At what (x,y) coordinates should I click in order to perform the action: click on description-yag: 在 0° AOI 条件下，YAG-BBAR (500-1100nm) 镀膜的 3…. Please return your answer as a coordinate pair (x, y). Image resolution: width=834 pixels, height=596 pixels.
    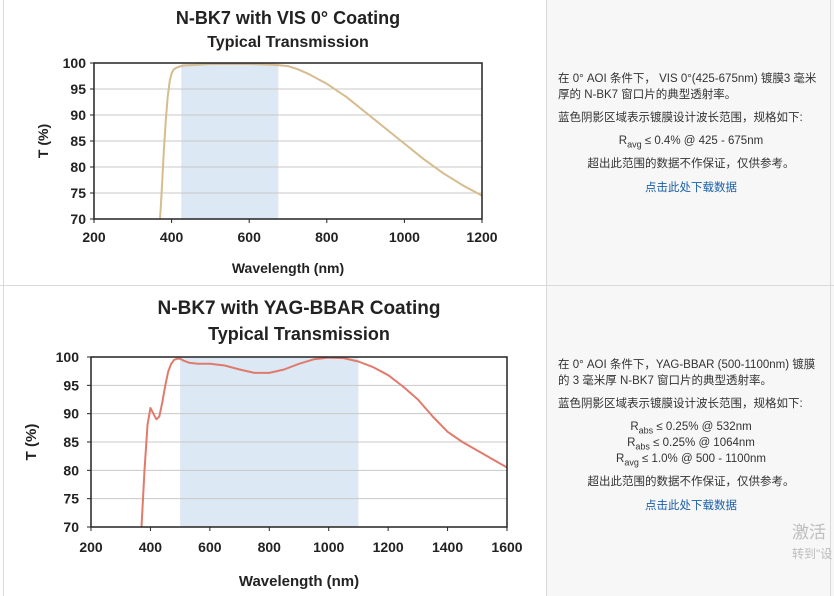
    Looking at the image, I should click on (691, 435).